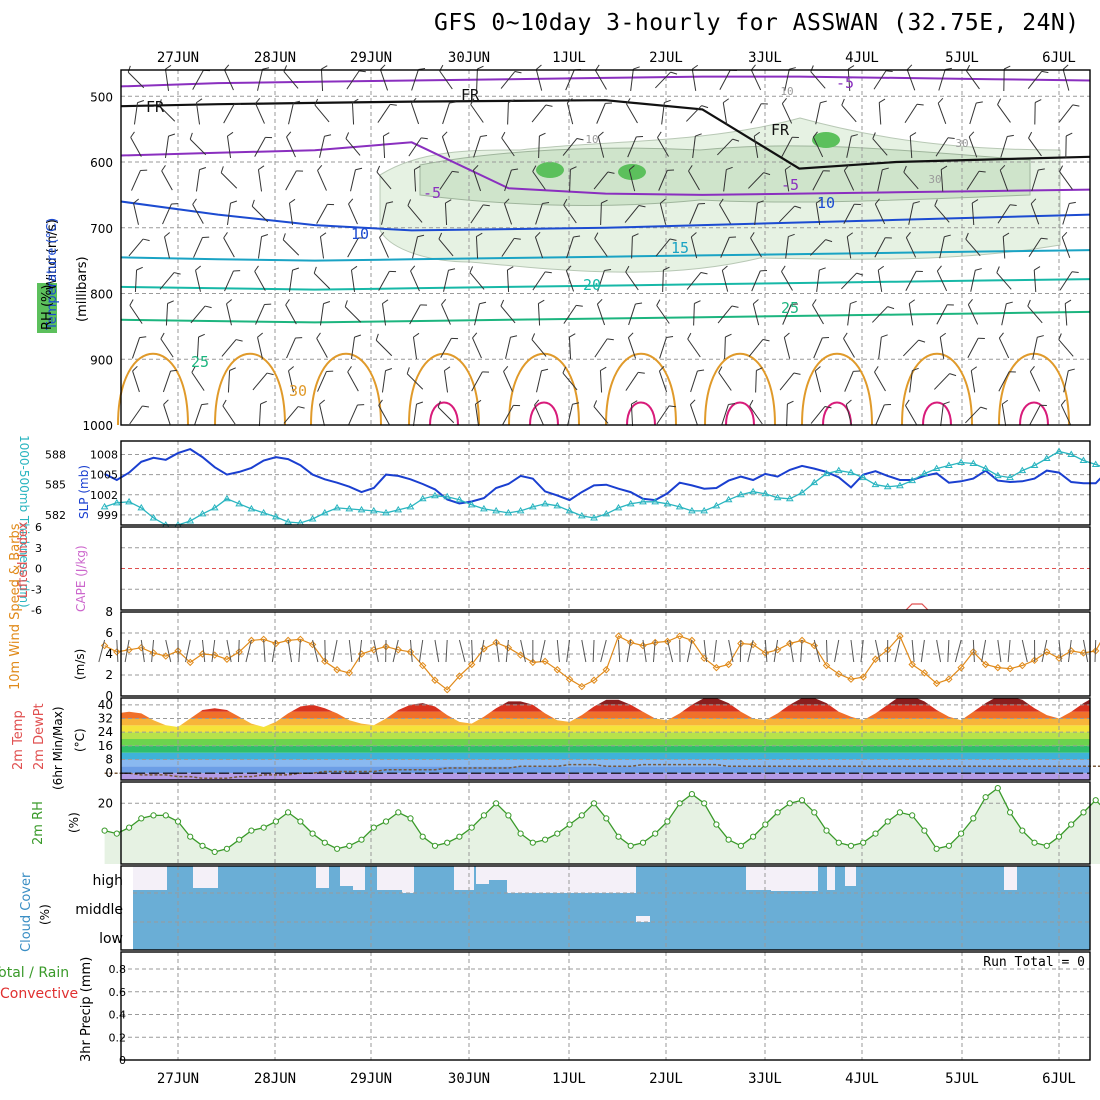 This screenshot has width=1100, height=1100. Describe the element at coordinates (826, 140) in the screenshot. I see `rh-max-patch` at that location.